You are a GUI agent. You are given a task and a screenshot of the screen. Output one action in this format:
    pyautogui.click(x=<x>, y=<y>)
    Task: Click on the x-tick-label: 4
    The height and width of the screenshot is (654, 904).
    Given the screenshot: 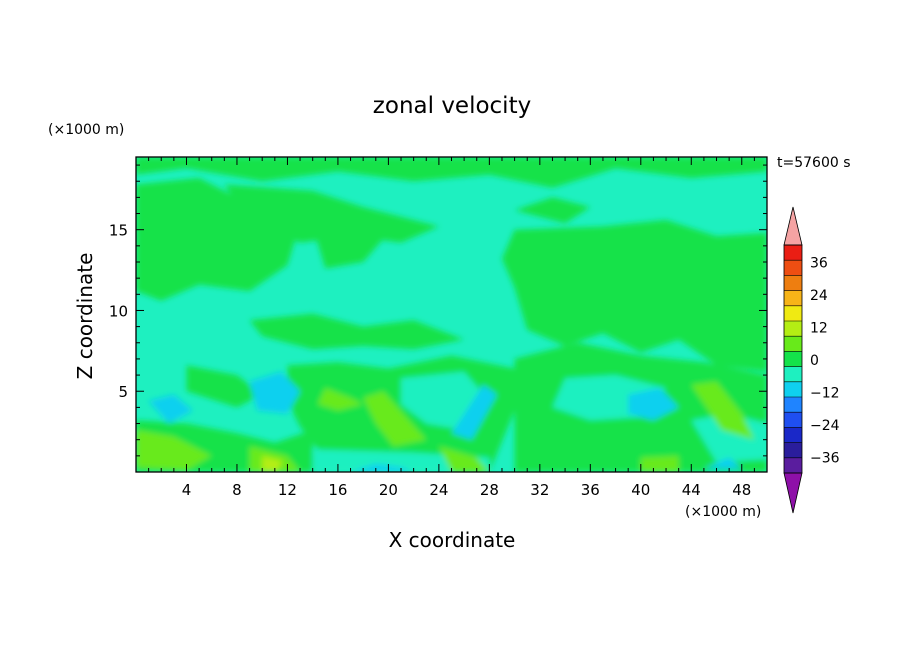 What is the action you would take?
    pyautogui.click(x=187, y=490)
    